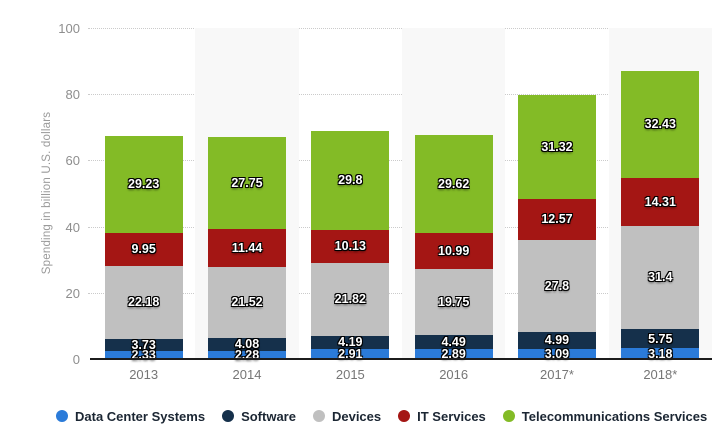 The image size is (723, 436). I want to click on bar-value-label: 12.57, so click(557, 219).